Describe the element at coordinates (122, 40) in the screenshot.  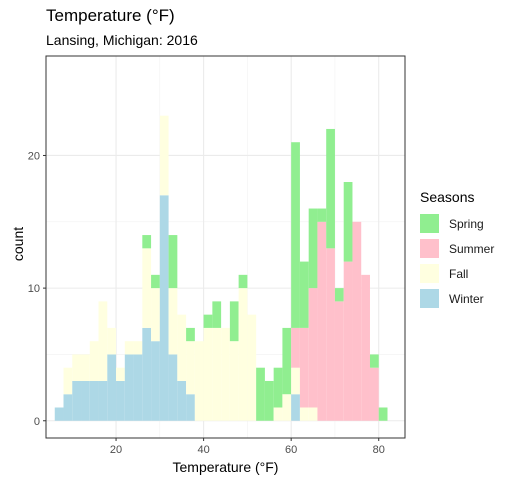
I see `chart-subtitle: Lansing, Michigan: 2016` at that location.